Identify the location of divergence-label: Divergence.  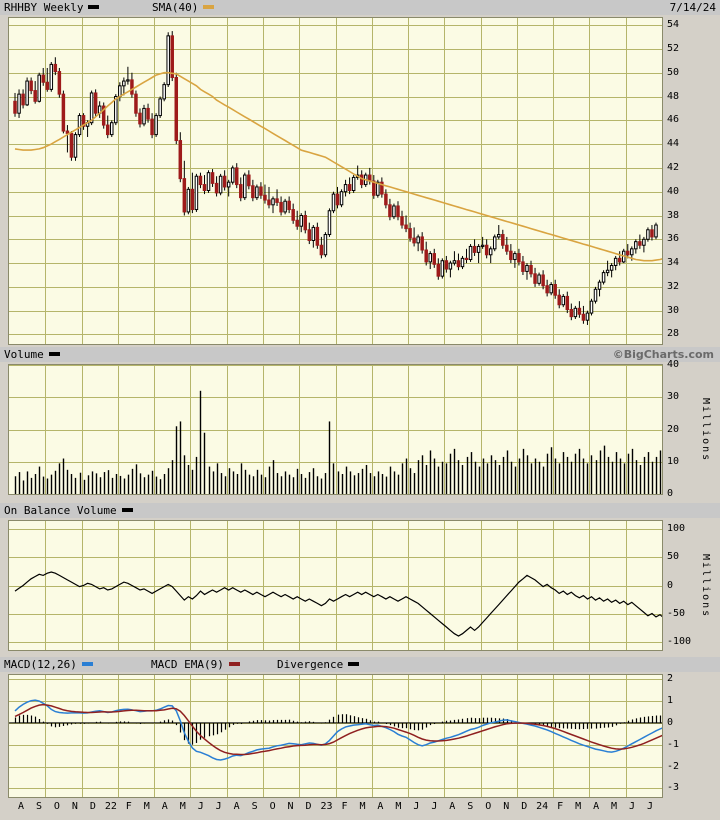
(318, 664).